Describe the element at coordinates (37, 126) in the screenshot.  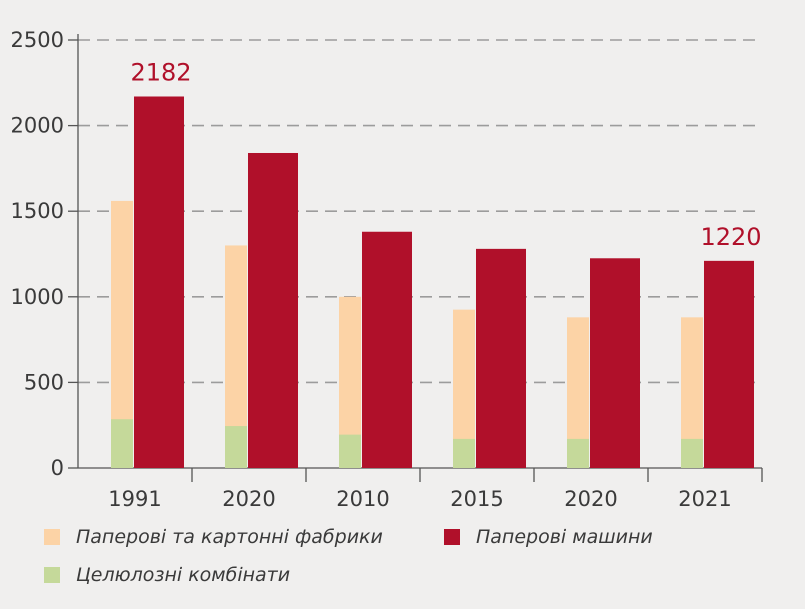
I see `y-tick-label: 2000` at that location.